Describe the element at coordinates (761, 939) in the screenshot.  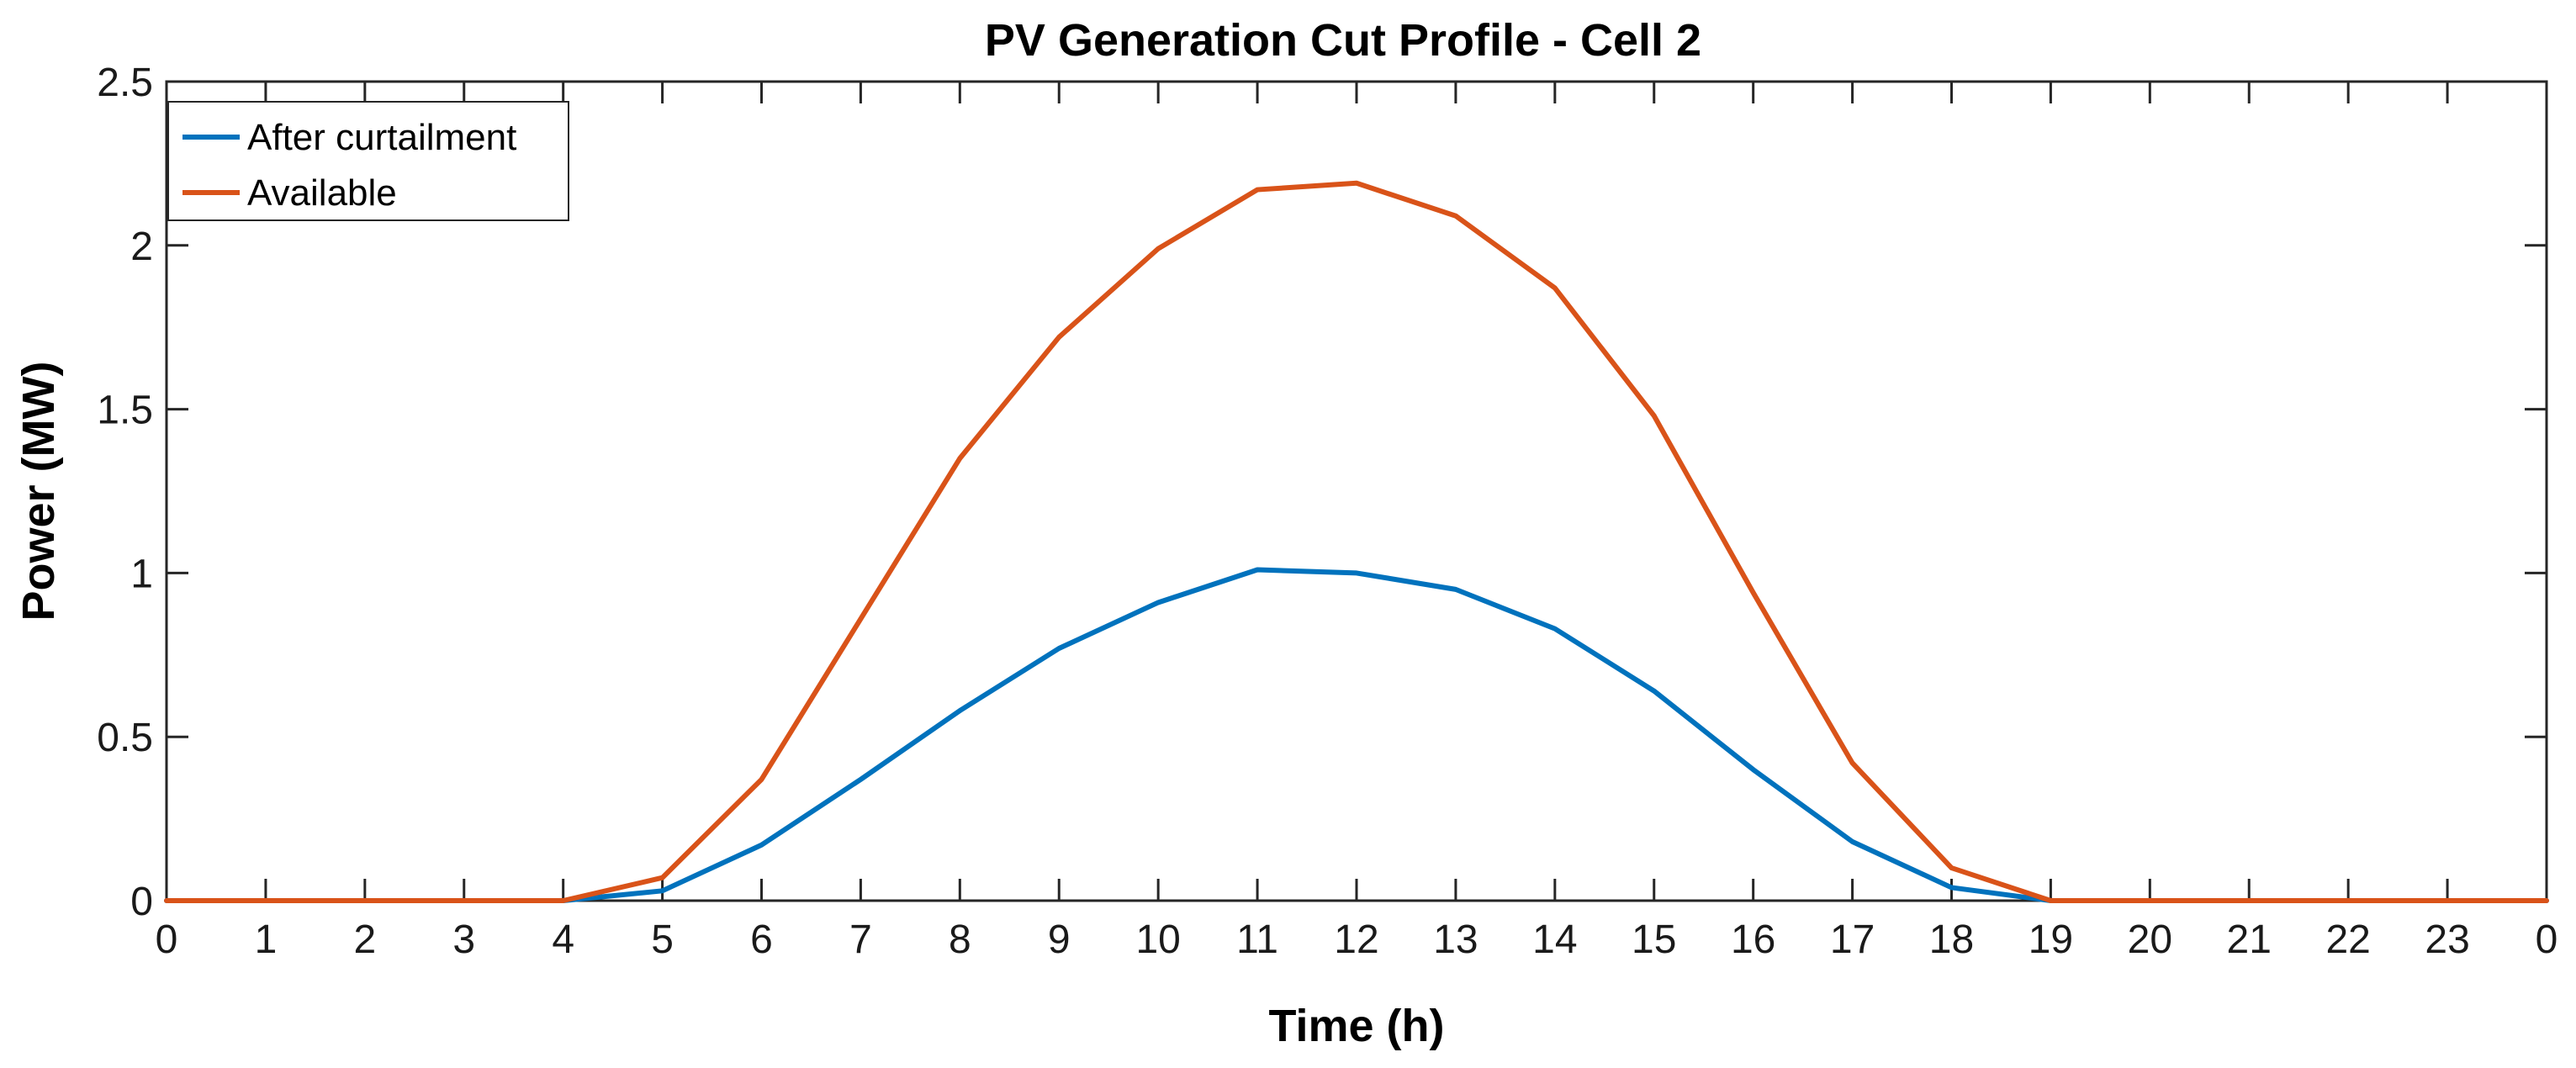
I see `x-tick-label: 6` at that location.